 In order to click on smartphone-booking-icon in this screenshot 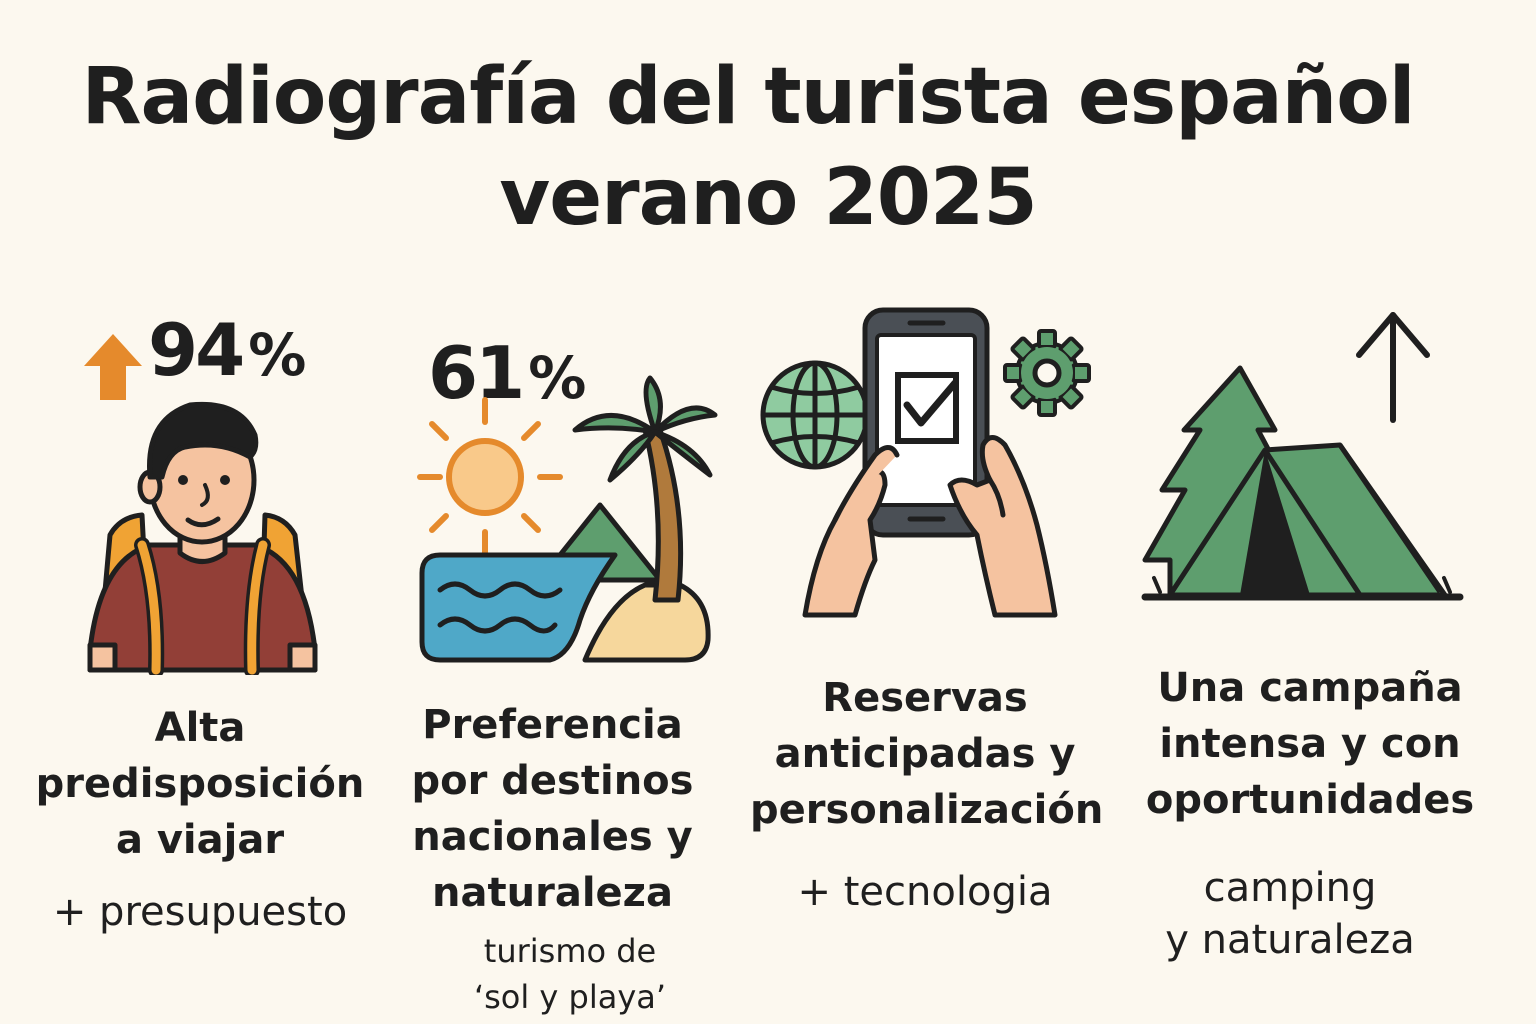, I will do `click(925, 462)`.